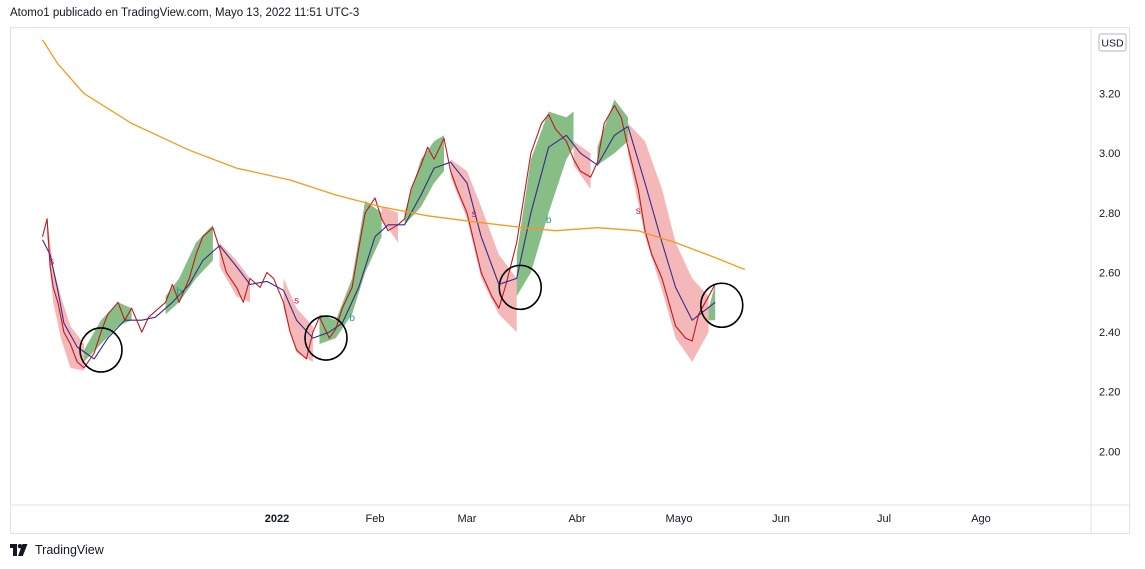 This screenshot has height=569, width=1145. Describe the element at coordinates (1109, 452) in the screenshot. I see `y-tick-label: 2.00` at that location.